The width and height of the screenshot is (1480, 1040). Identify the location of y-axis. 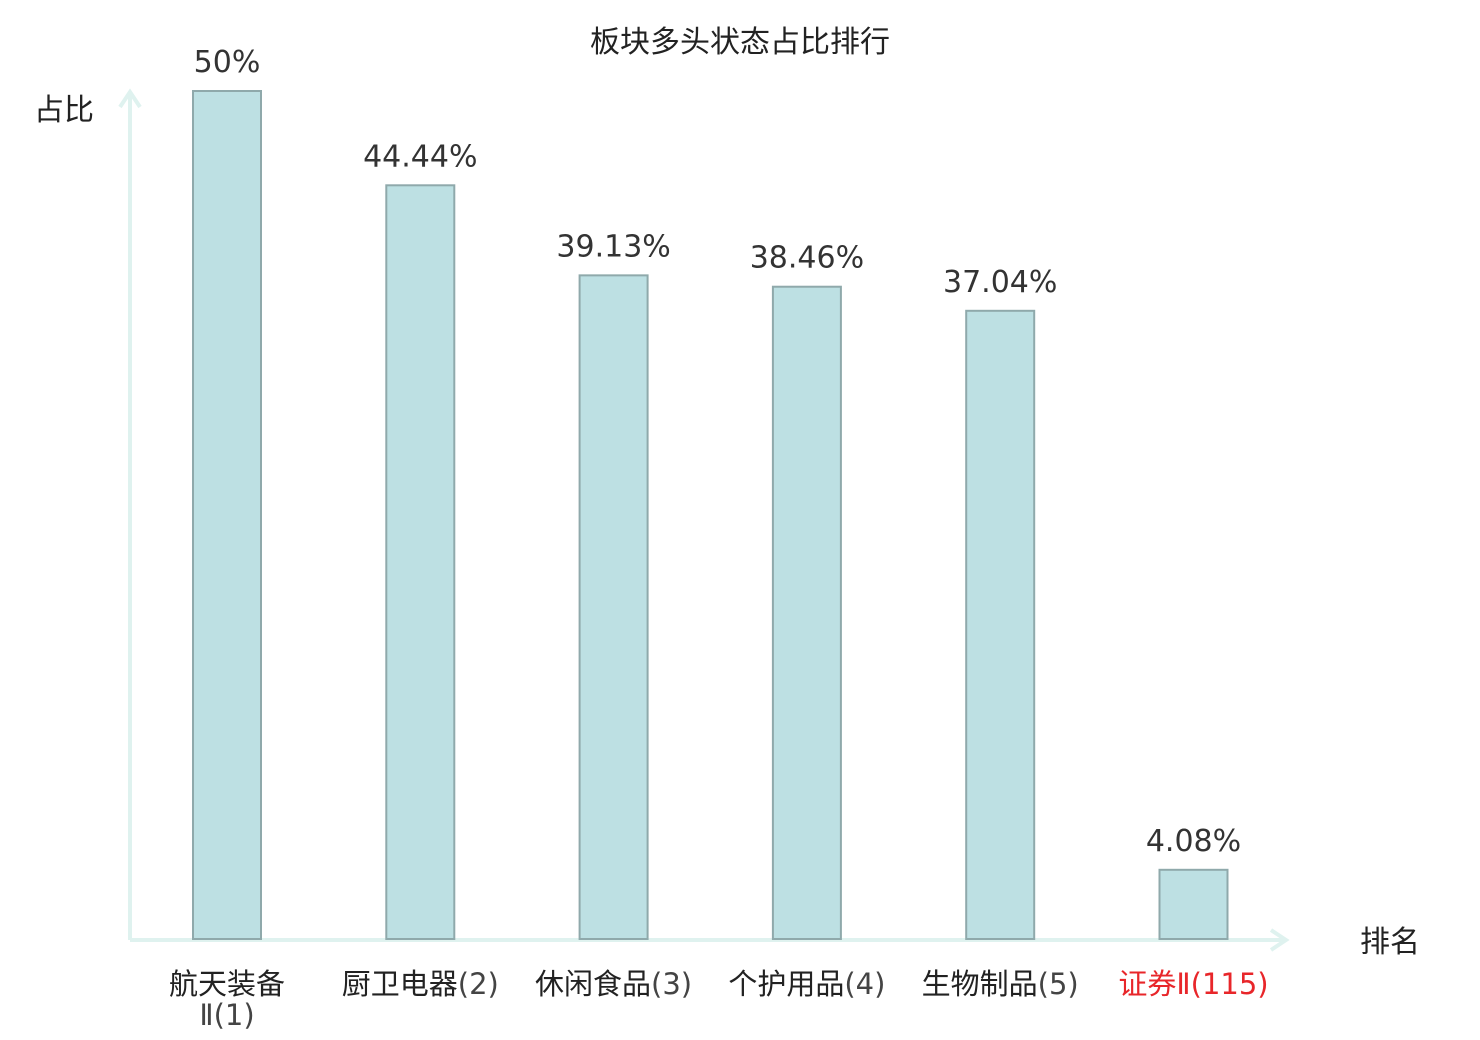
(130, 514).